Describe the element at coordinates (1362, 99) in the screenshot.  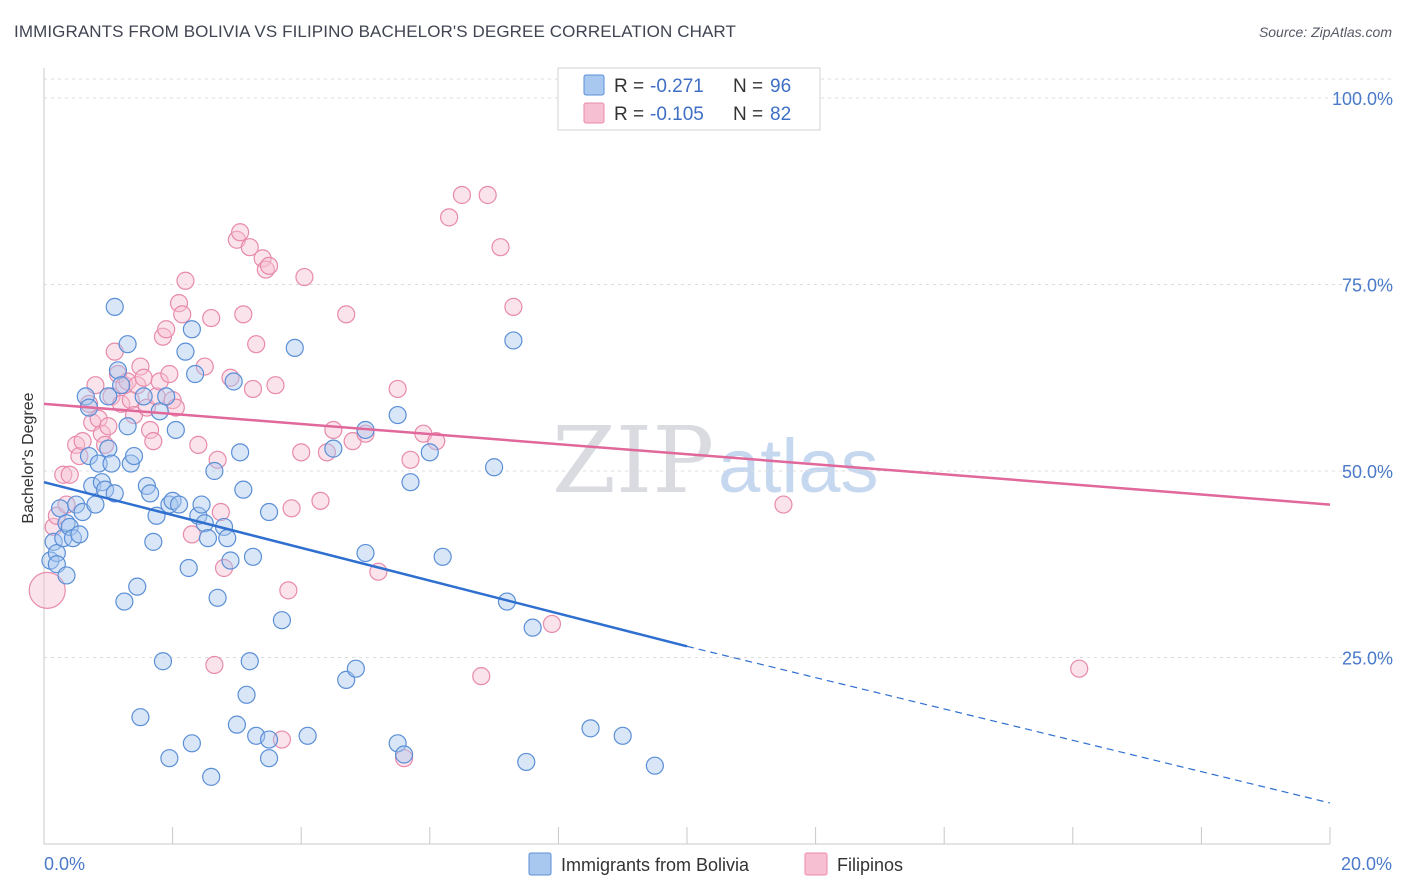
I see `y-tick-label-100: 100.0%` at that location.